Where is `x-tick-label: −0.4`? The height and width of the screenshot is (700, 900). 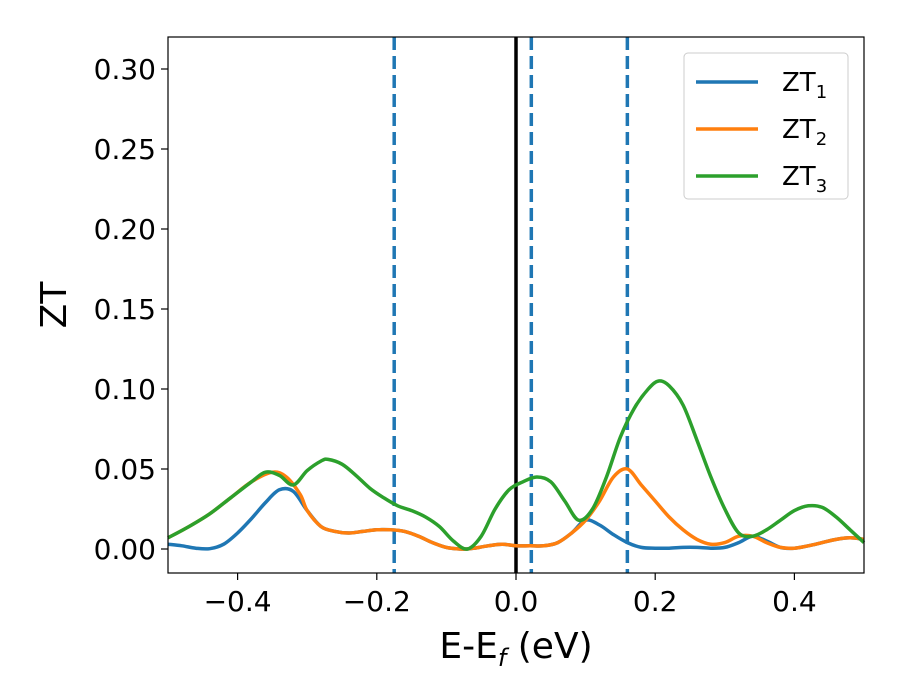 x-tick-label: −0.4 is located at coordinates (238, 601).